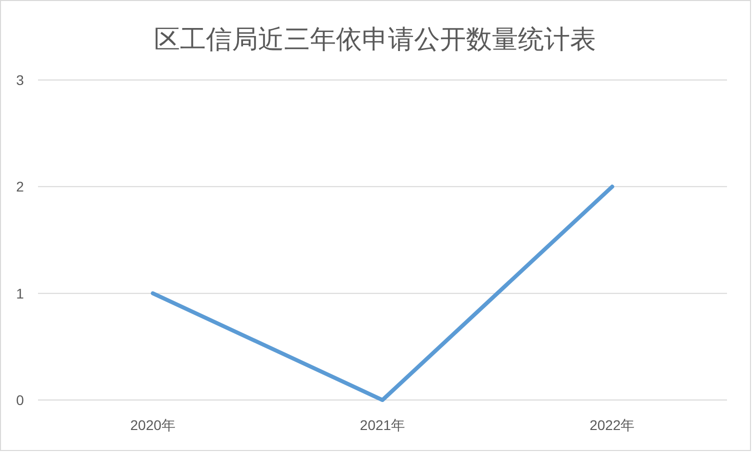 Image resolution: width=752 pixels, height=452 pixels. What do you see at coordinates (20, 80) in the screenshot?
I see `y-tick-label: 3` at bounding box center [20, 80].